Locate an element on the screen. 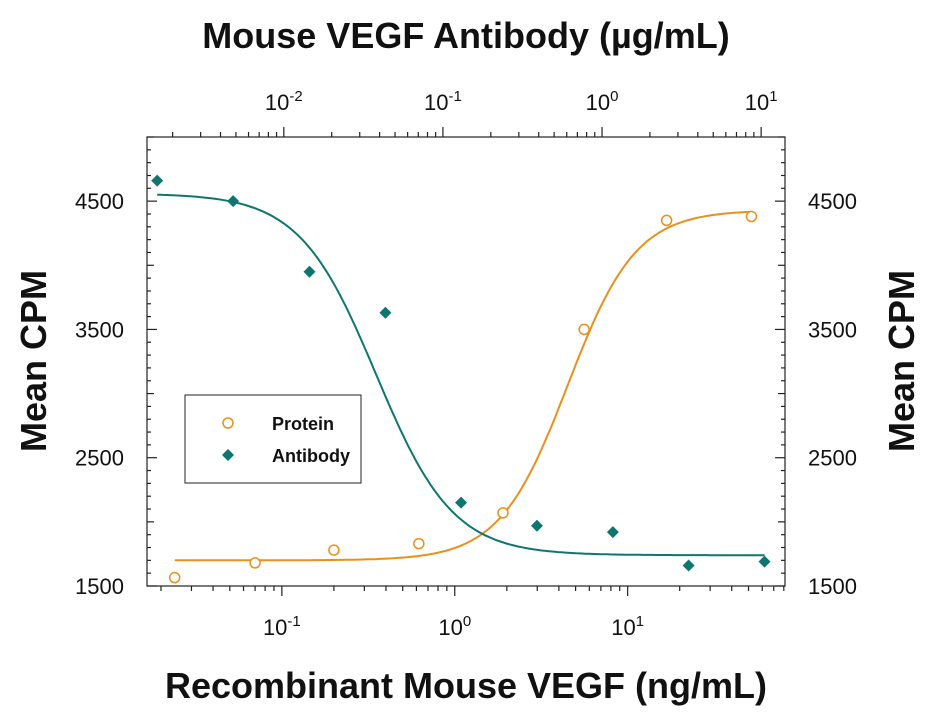 This screenshot has height=717, width=929. right-axis-title: Mean CPM is located at coordinates (901, 361).